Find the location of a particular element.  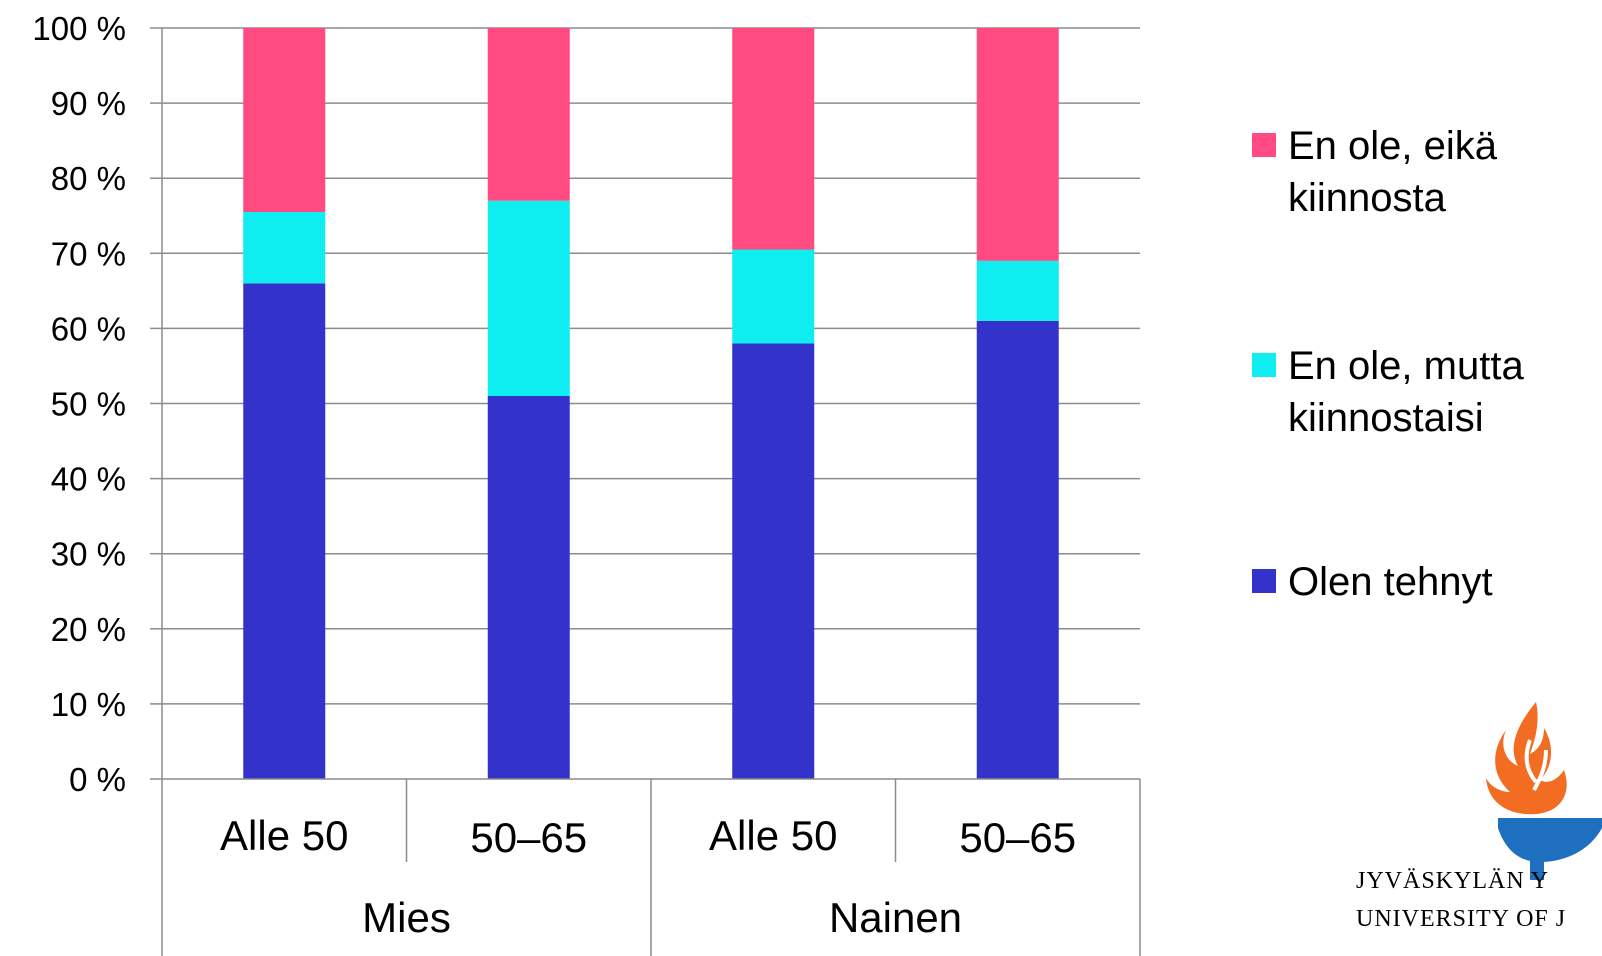

y-tick-label: 80 % is located at coordinates (88, 178).